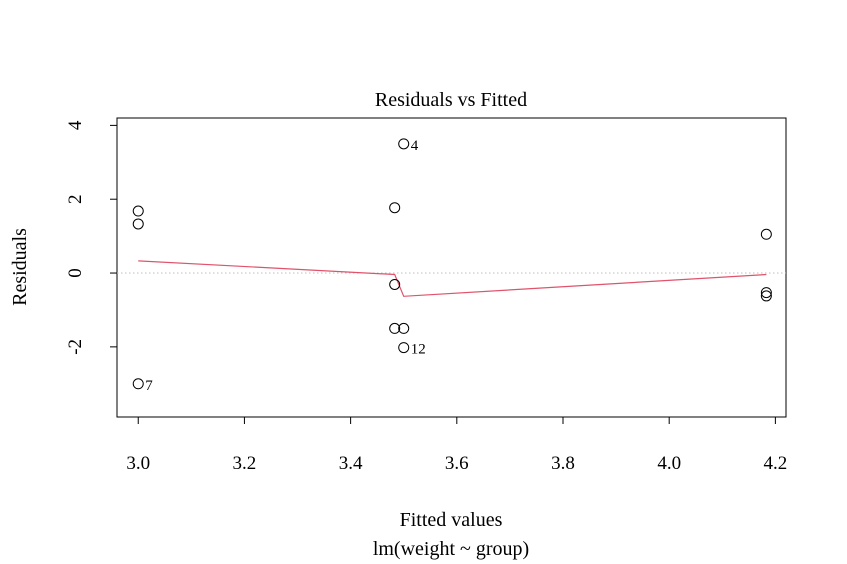 This screenshot has height=564, width=847. What do you see at coordinates (75, 125) in the screenshot?
I see `y-tick-label: 4` at bounding box center [75, 125].